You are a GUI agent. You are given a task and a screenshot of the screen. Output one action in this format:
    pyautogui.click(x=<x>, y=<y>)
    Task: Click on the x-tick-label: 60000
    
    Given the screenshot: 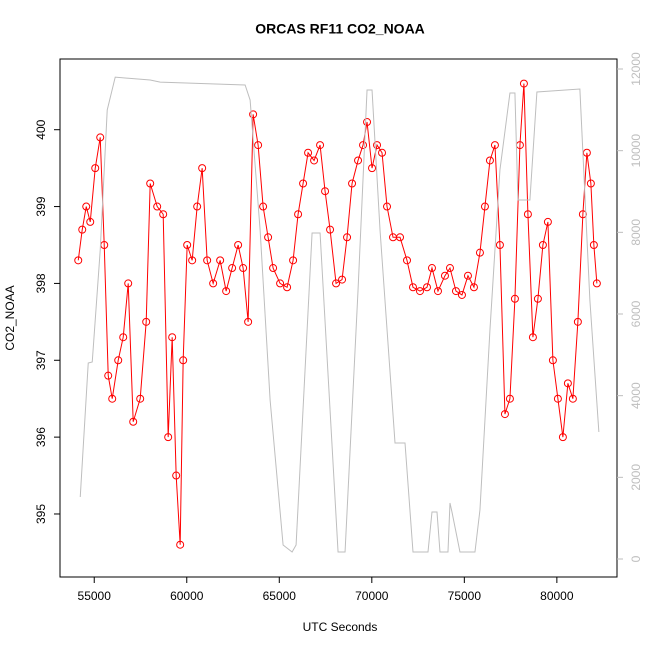 What is the action you would take?
    pyautogui.click(x=187, y=596)
    